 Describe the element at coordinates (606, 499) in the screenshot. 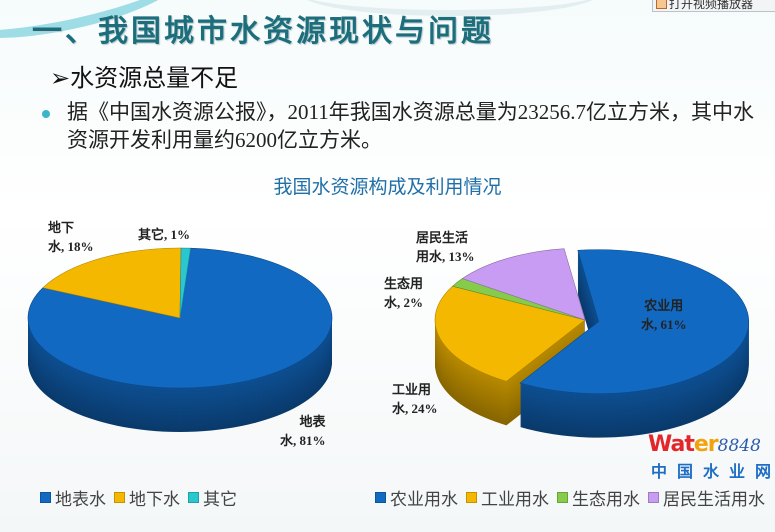

I see `legend-label: 生态用水` at that location.